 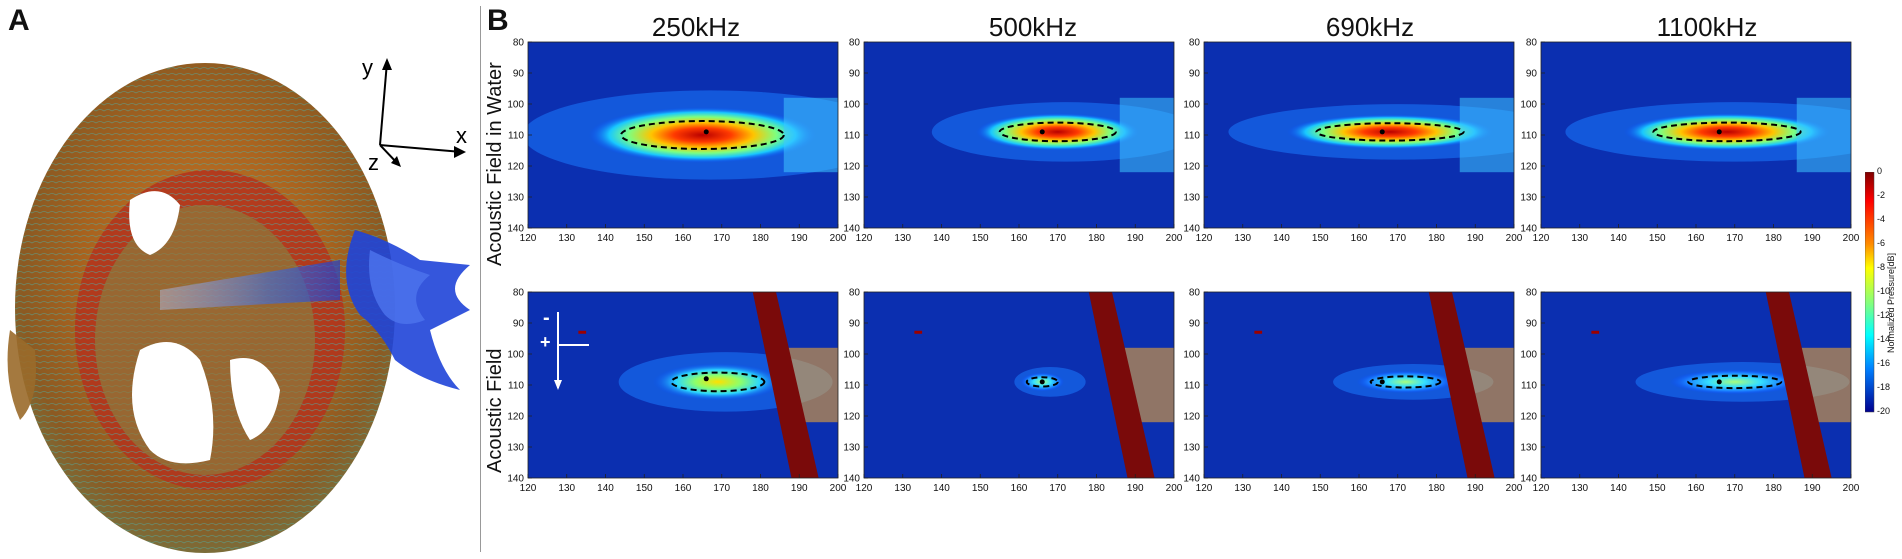 I want to click on colorbar-tick-label: -8, so click(x=1881, y=267).